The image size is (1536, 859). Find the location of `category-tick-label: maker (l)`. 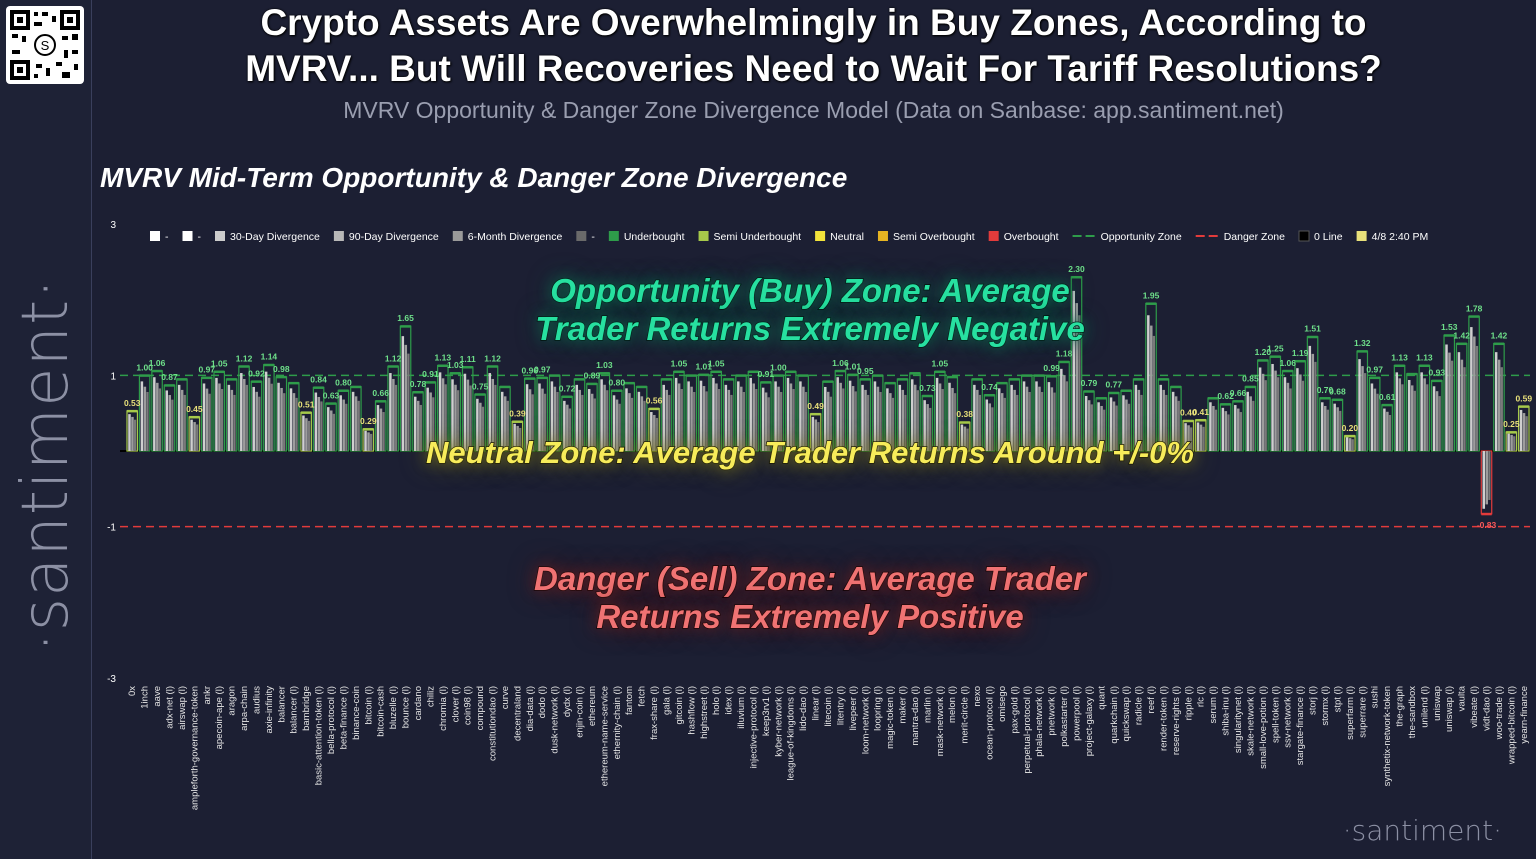

category-tick-label: maker (l) is located at coordinates (903, 704).